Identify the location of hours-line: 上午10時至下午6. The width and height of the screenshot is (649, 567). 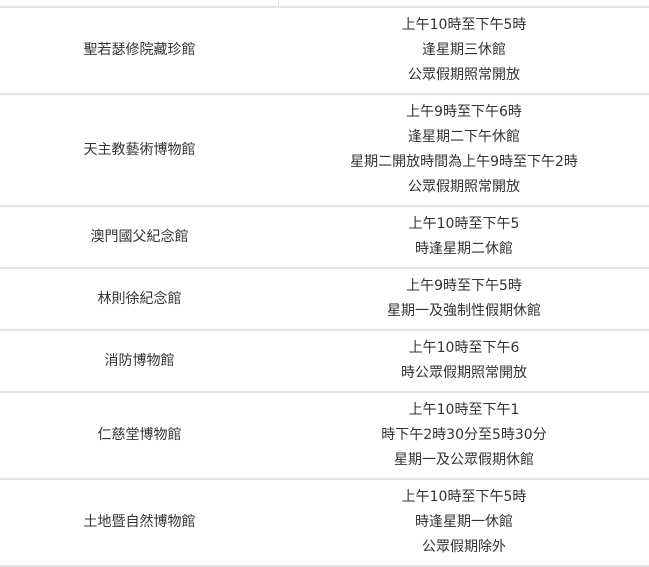
(464, 348).